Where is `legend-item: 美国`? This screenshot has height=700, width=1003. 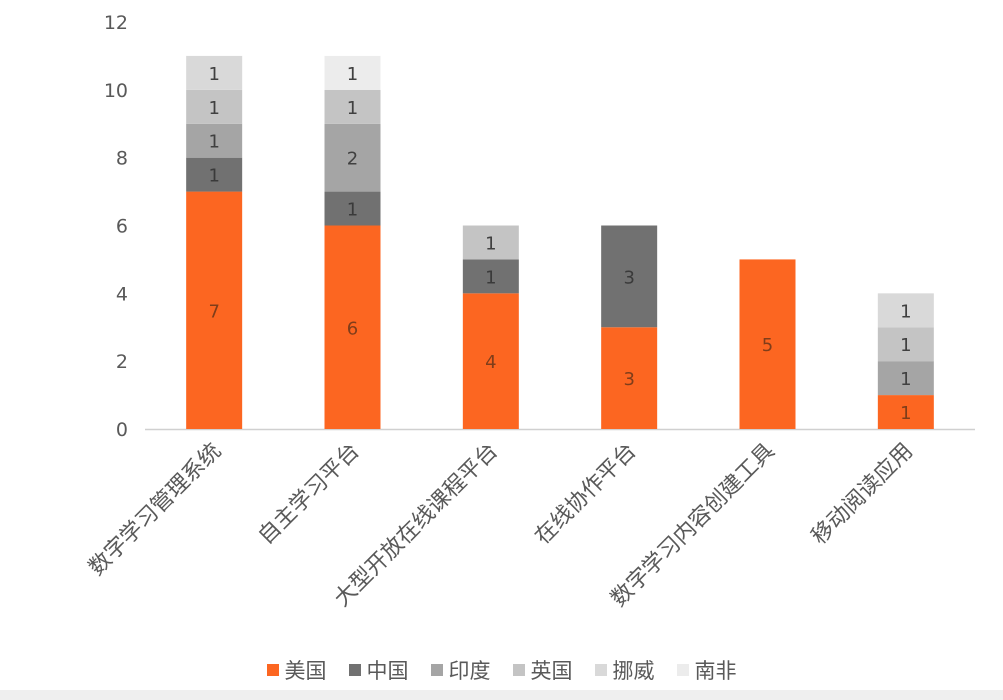
legend-item: 美国 is located at coordinates (296, 670).